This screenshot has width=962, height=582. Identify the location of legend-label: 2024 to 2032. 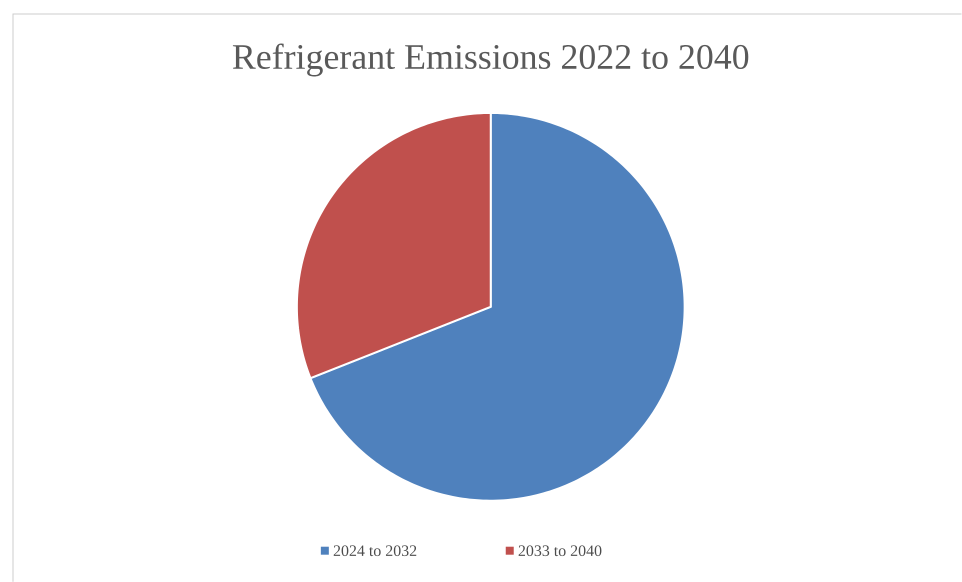
(375, 550).